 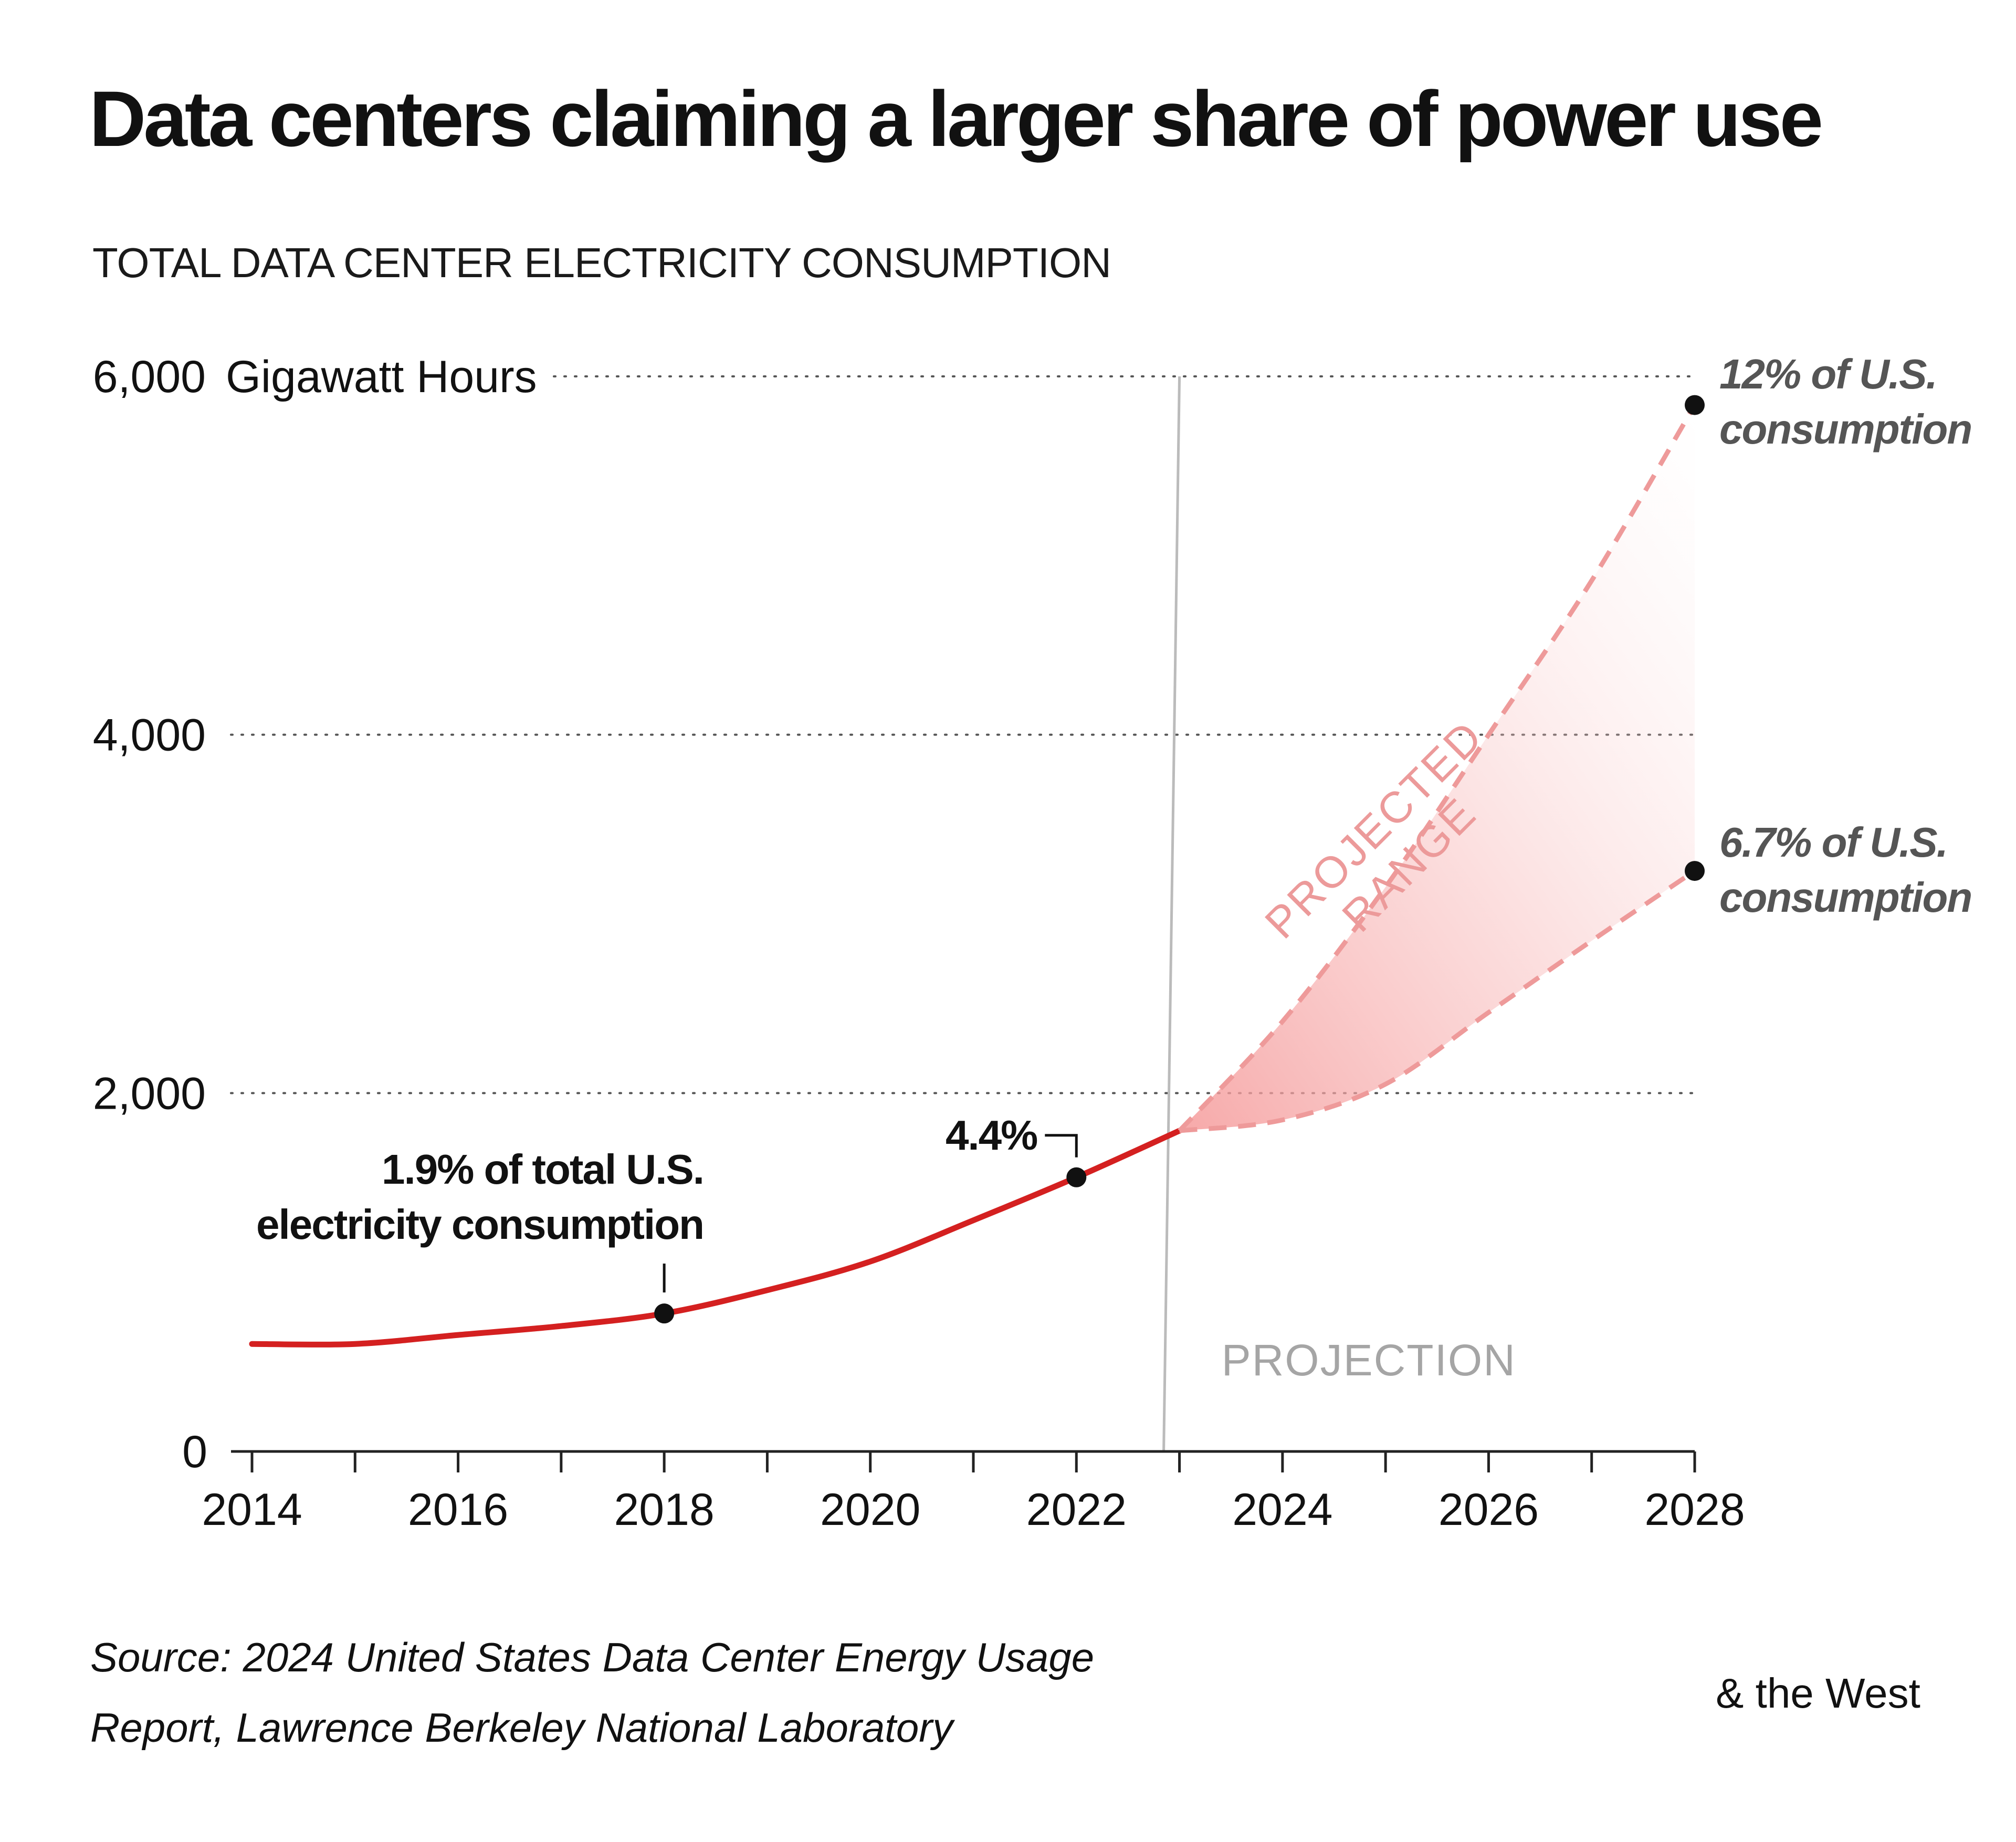 What do you see at coordinates (543, 1169) in the screenshot?
I see `annotation-2018-line1: 1.9% of total U.S.` at bounding box center [543, 1169].